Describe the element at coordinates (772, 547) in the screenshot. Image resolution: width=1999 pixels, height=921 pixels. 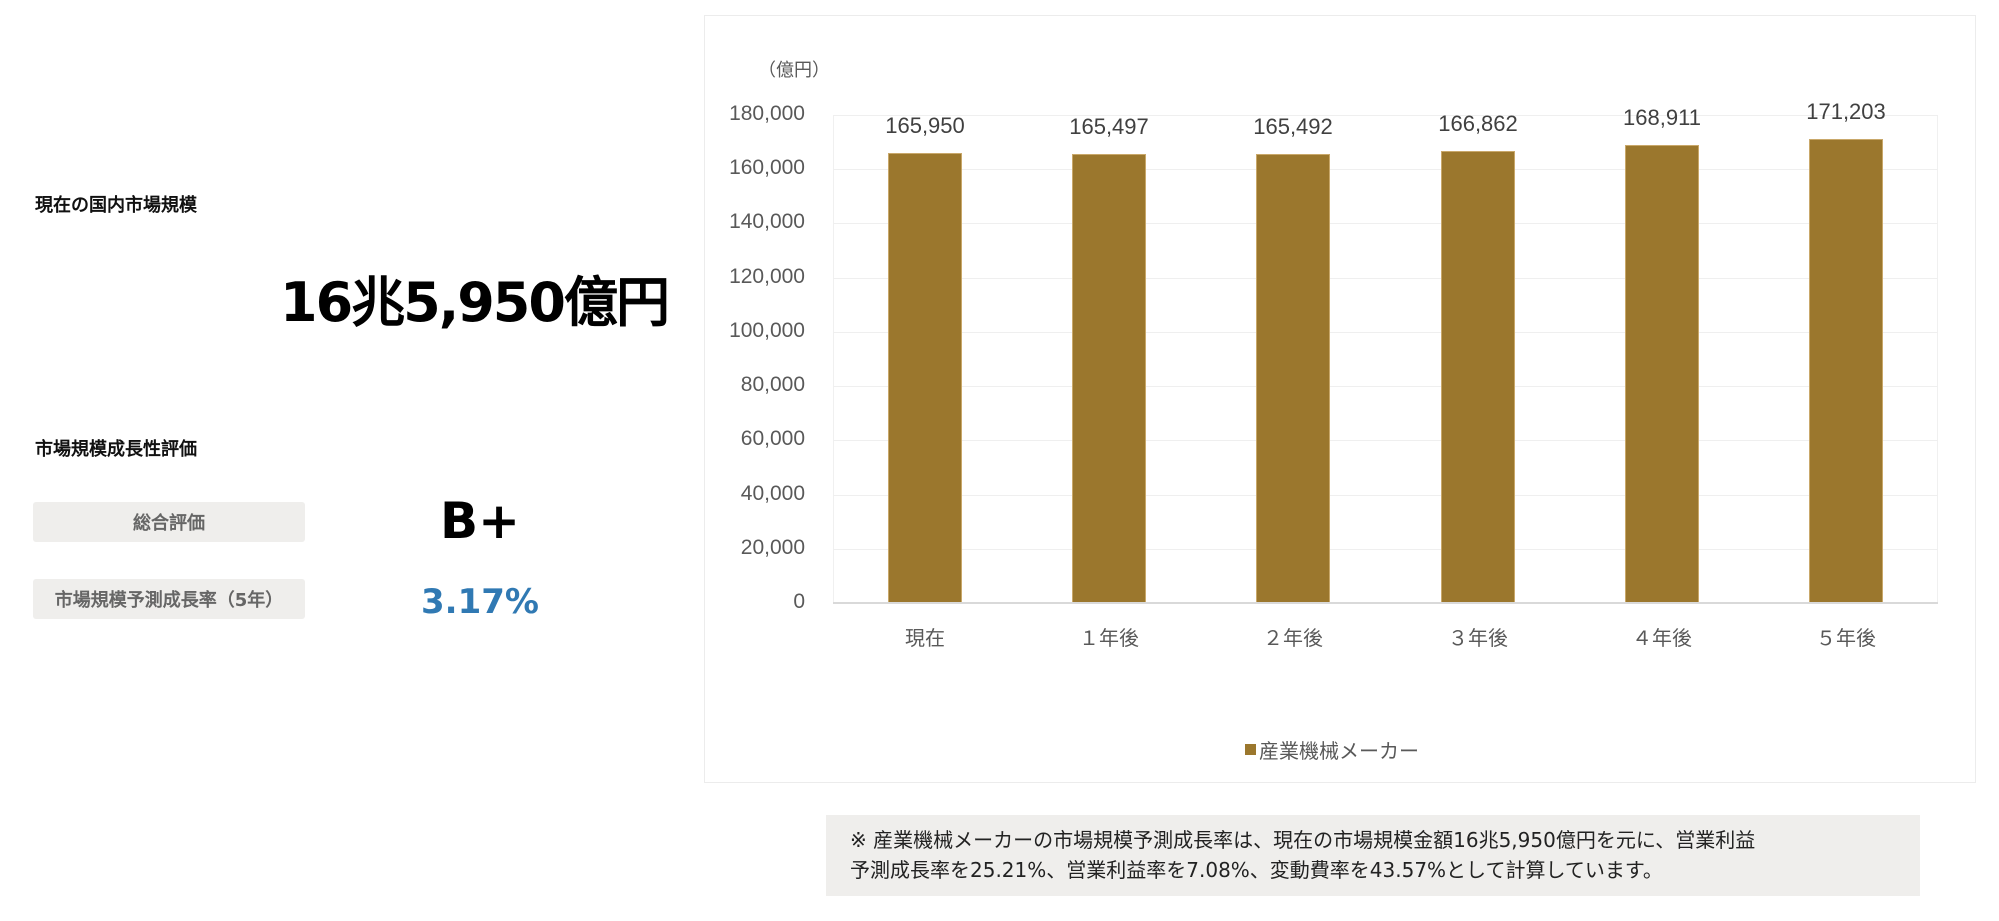
I see `y-tick-label: 20,000` at that location.